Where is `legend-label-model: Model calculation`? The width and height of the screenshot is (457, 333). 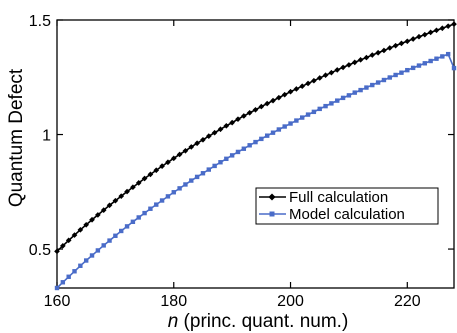
legend-label-model: Model calculation is located at coordinates (347, 214).